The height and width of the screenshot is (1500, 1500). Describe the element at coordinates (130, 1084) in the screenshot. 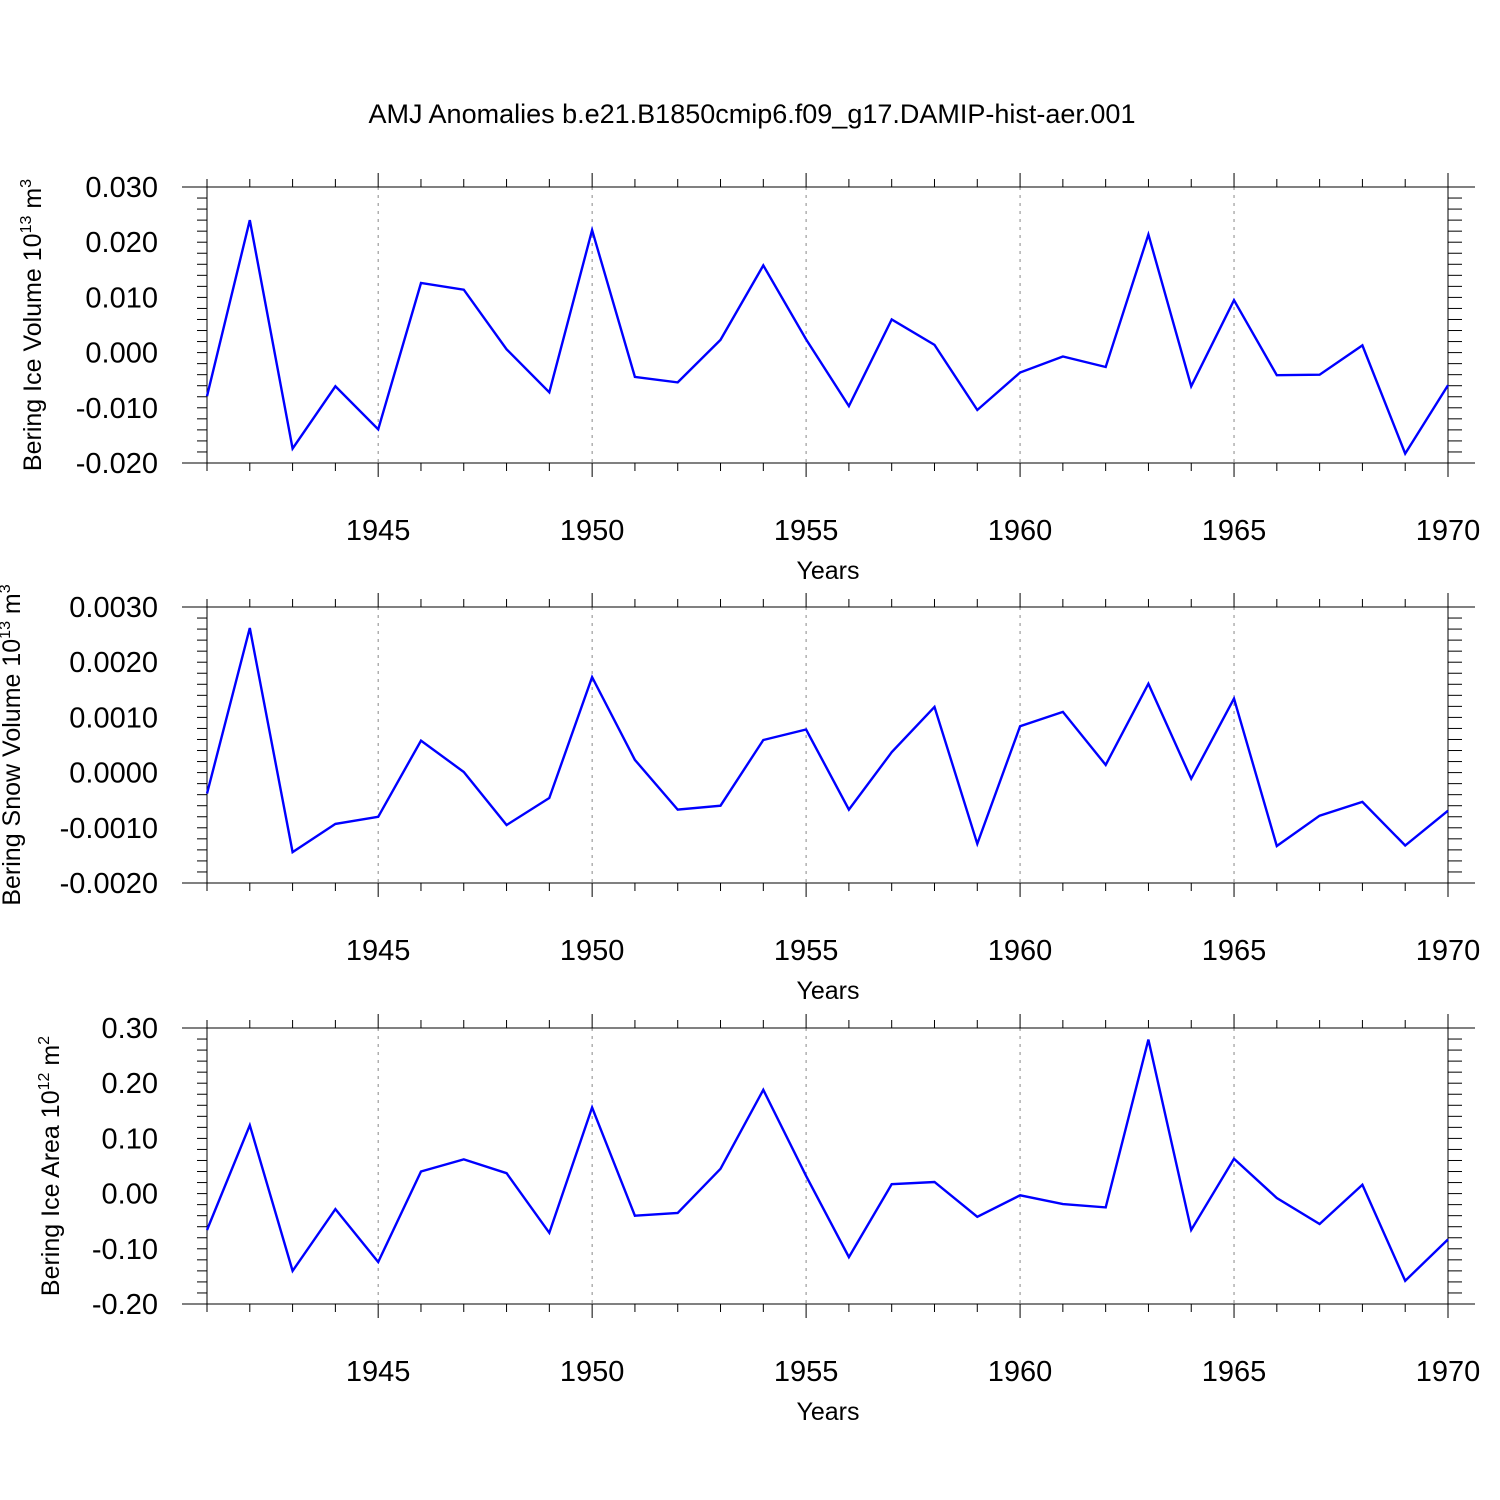

I see `y-tick-label: 0.20` at that location.